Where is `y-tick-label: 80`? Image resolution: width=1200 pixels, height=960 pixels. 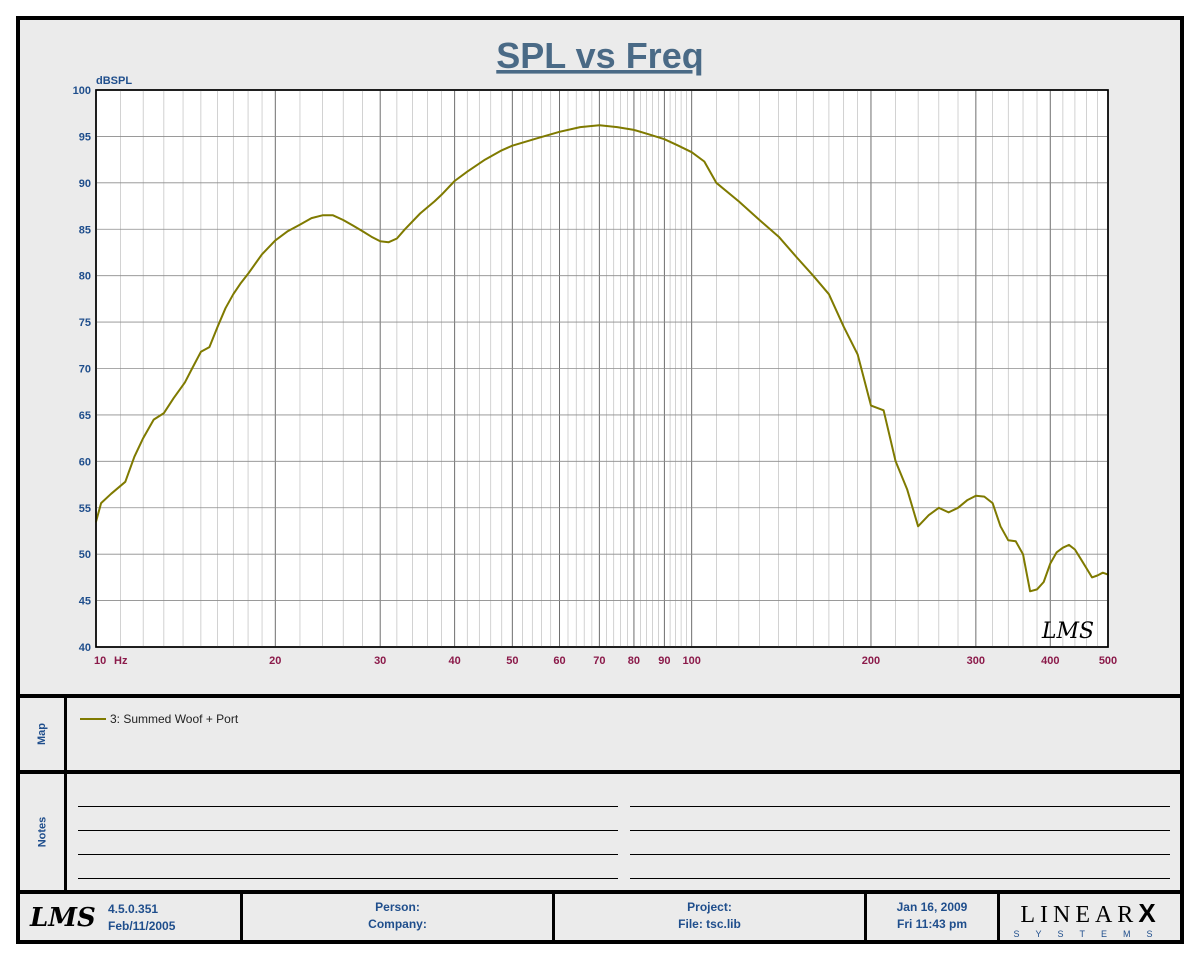
y-tick-label: 80 is located at coordinates (85, 277).